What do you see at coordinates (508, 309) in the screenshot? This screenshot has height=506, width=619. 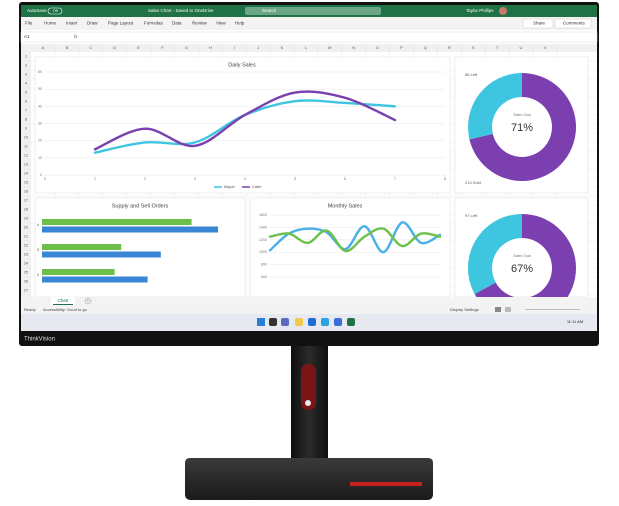 I see `view-layout` at bounding box center [508, 309].